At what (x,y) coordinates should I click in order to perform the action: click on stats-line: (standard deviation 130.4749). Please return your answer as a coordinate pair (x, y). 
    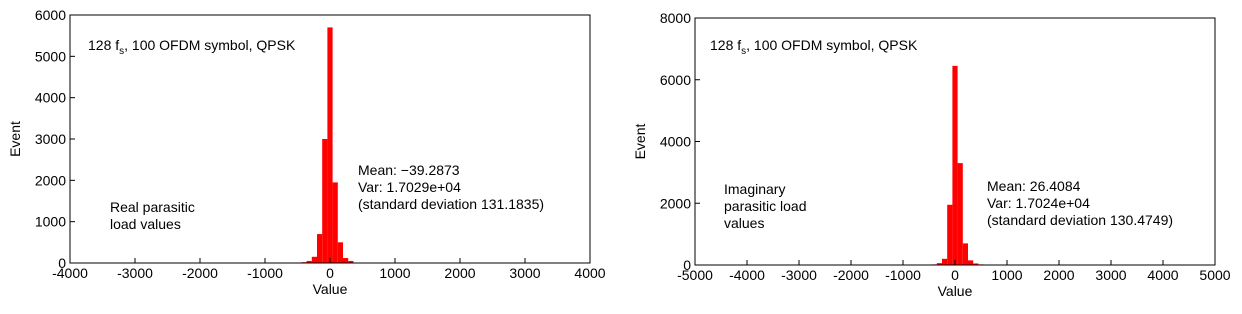
    Looking at the image, I should click on (1080, 220).